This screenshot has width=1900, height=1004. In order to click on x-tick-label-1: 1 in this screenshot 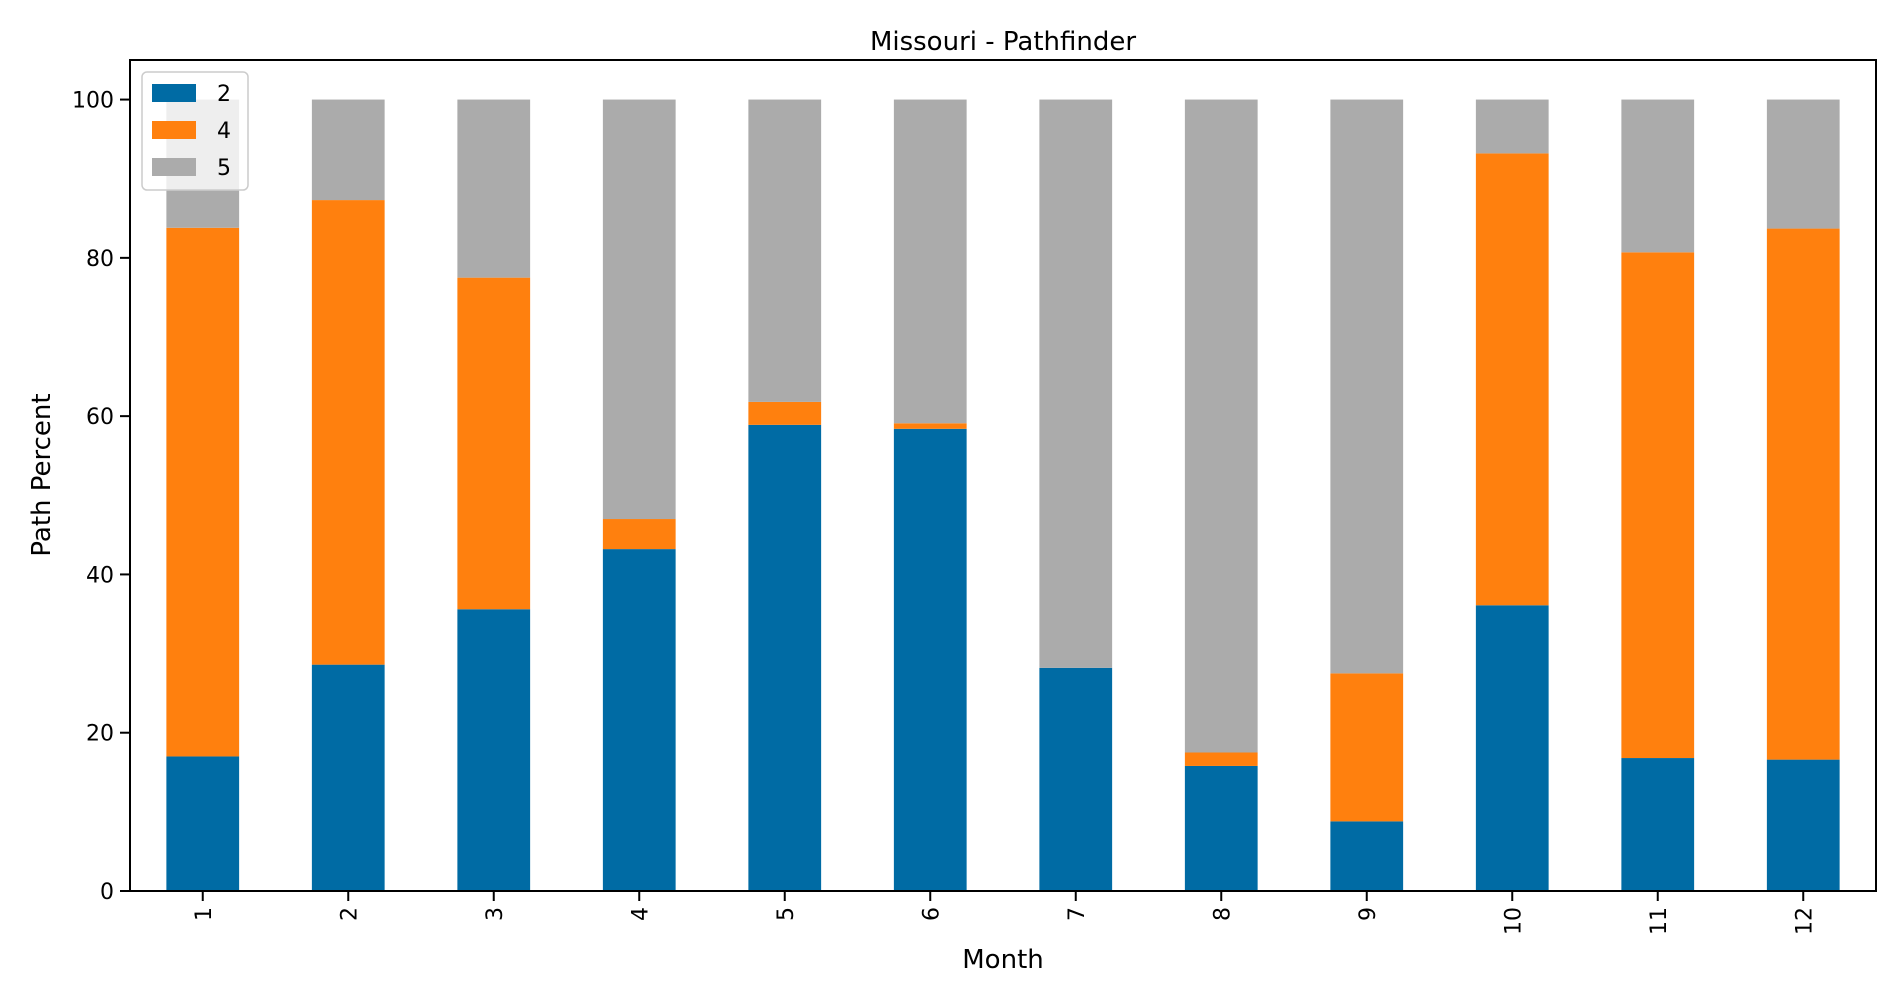, I will do `click(204, 914)`.